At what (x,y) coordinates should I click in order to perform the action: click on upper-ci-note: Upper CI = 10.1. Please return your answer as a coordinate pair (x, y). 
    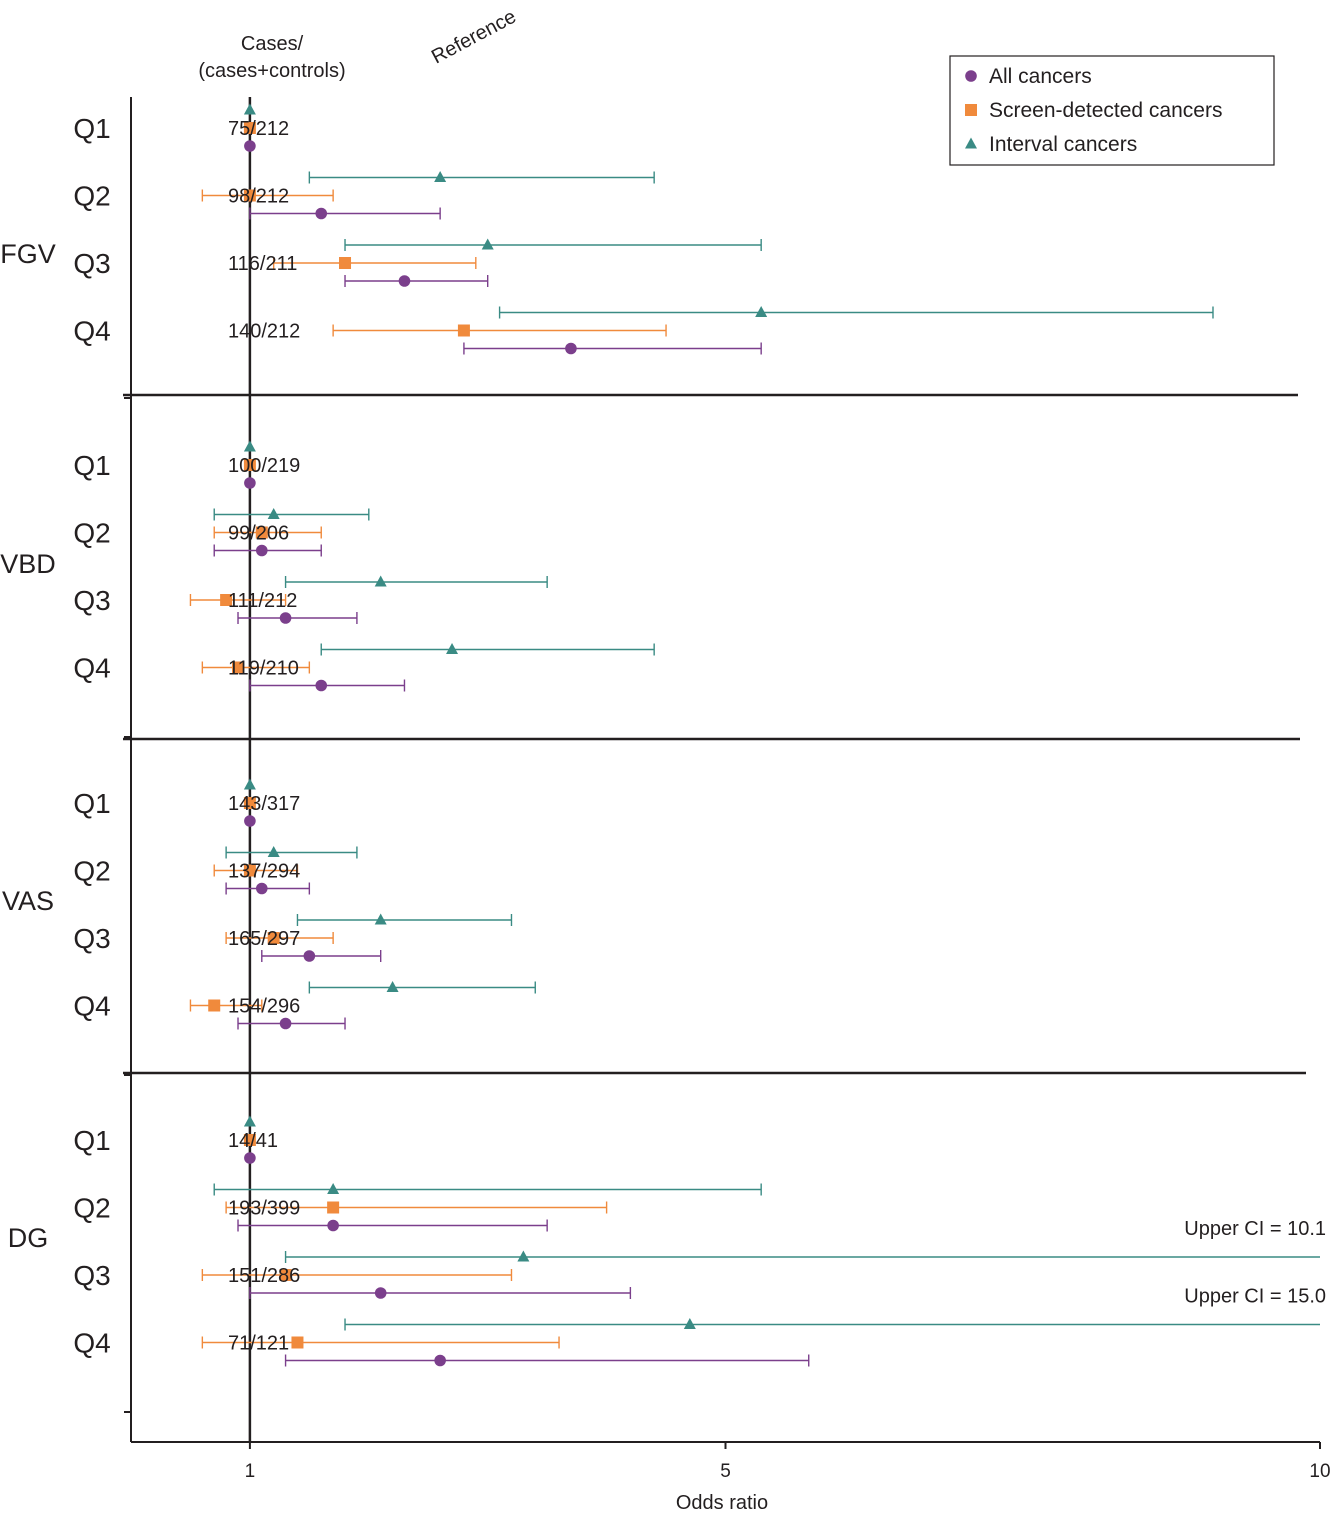
    Looking at the image, I should click on (1255, 1229).